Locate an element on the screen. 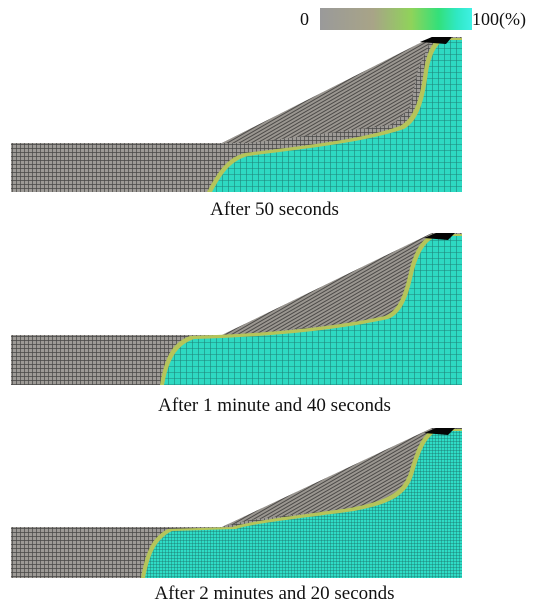 The height and width of the screenshot is (605, 549). panel-2-crest is located at coordinates (439, 236).